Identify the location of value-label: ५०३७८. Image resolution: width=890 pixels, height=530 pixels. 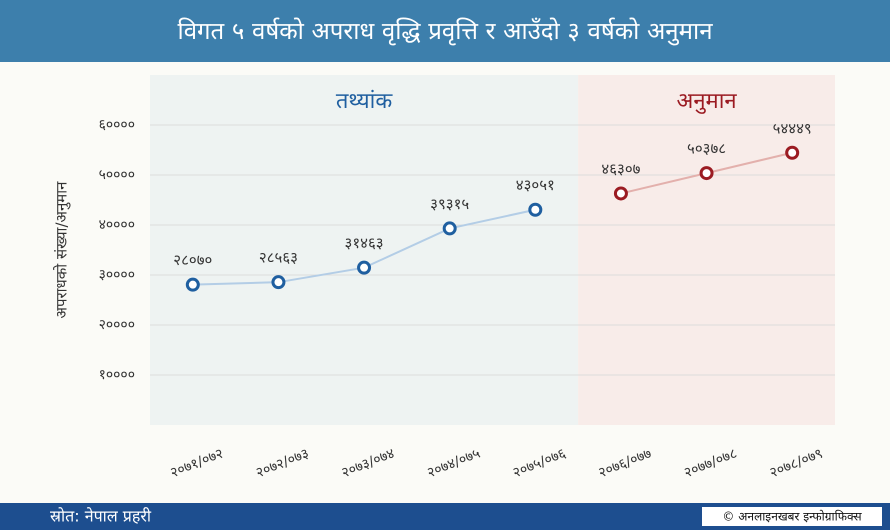
(706, 149).